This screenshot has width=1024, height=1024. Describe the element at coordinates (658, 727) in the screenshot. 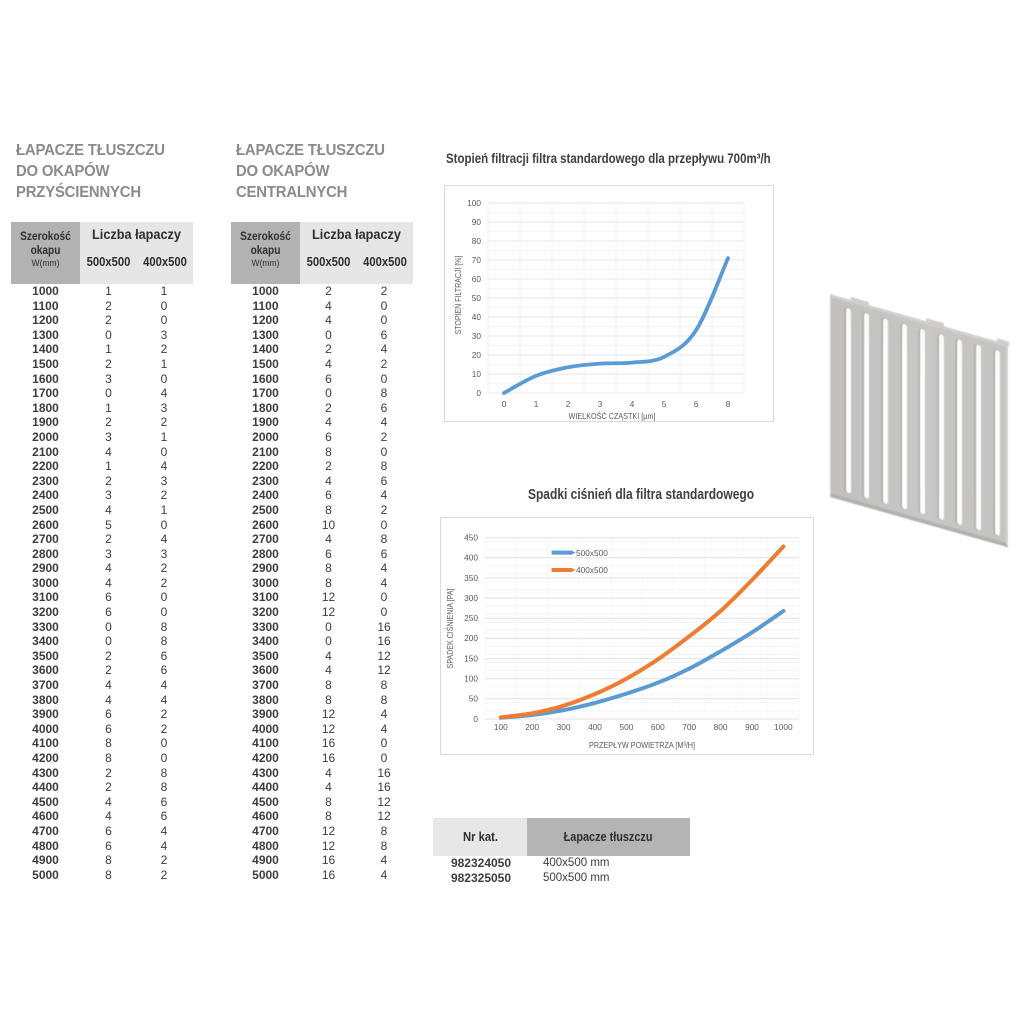

I see `svg-text: 600` at that location.